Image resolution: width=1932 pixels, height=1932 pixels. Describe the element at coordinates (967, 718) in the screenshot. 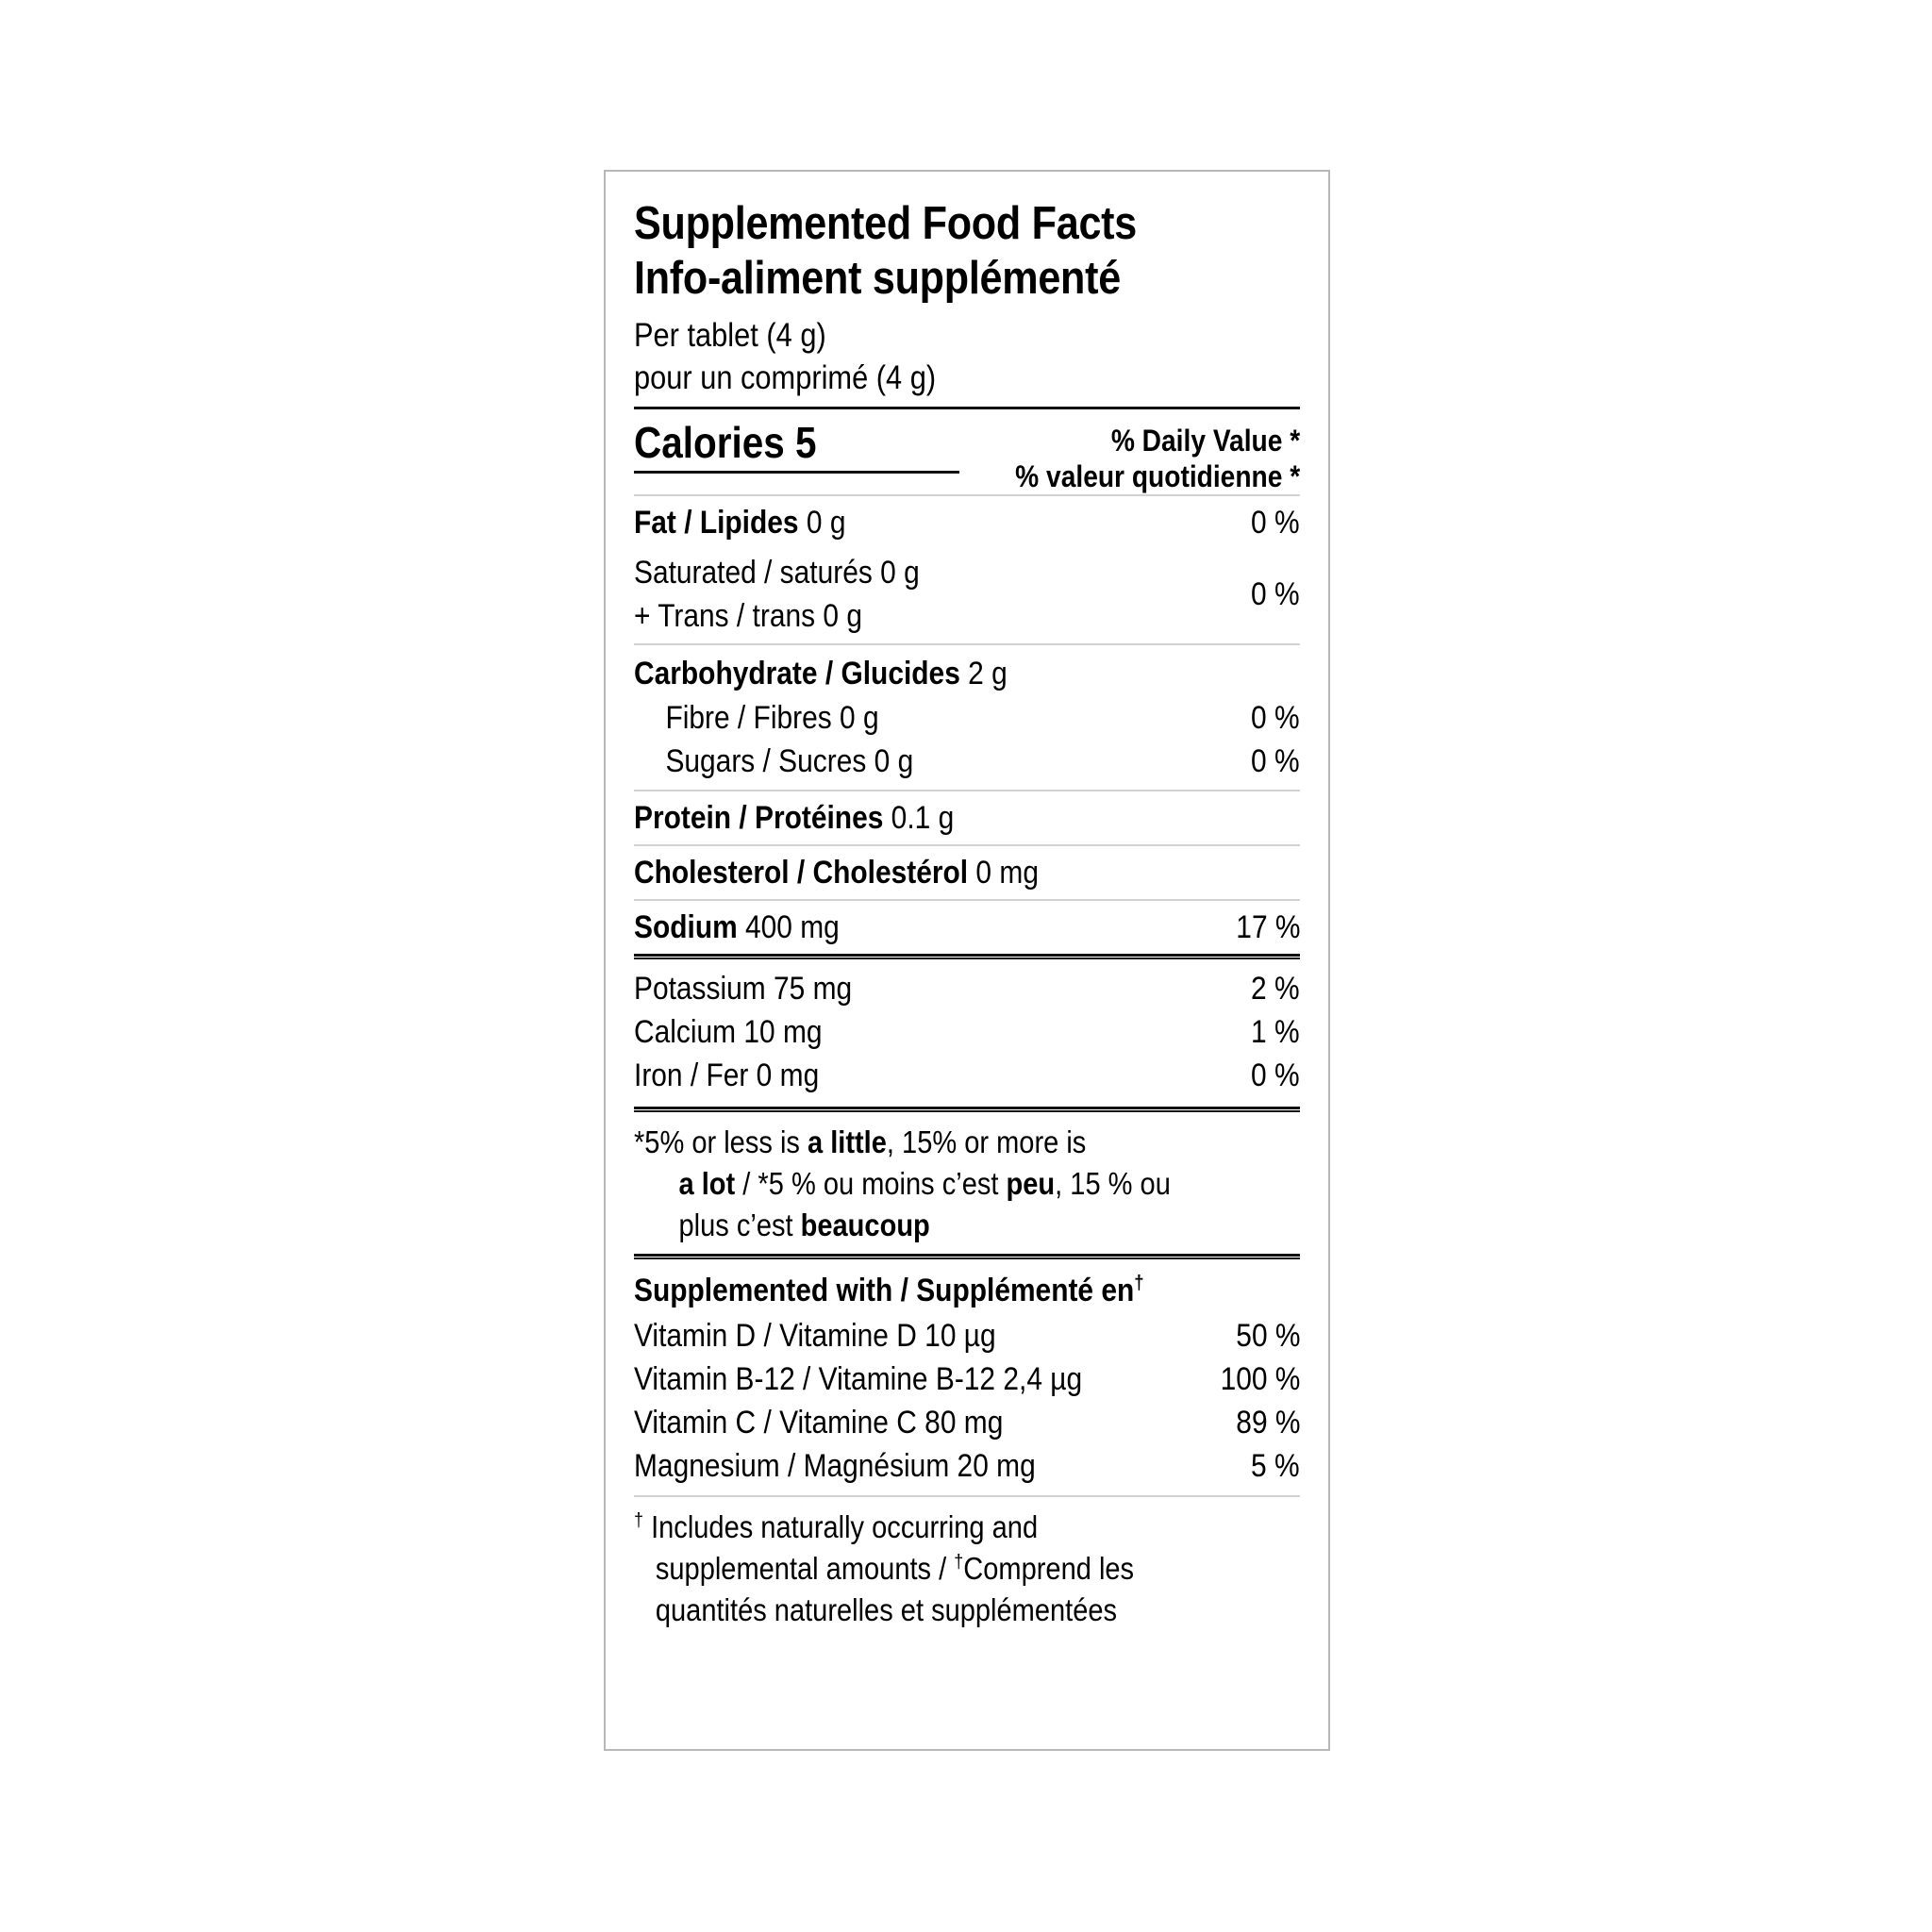

I see `nutrient-row-fibre: Fibre / Fibres 0 g 0 %` at that location.